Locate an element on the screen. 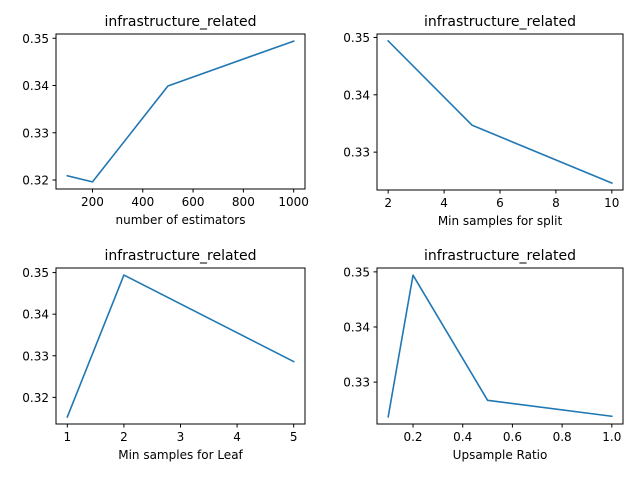 This screenshot has width=640, height=480. x-tick-label: 200 is located at coordinates (92, 202).